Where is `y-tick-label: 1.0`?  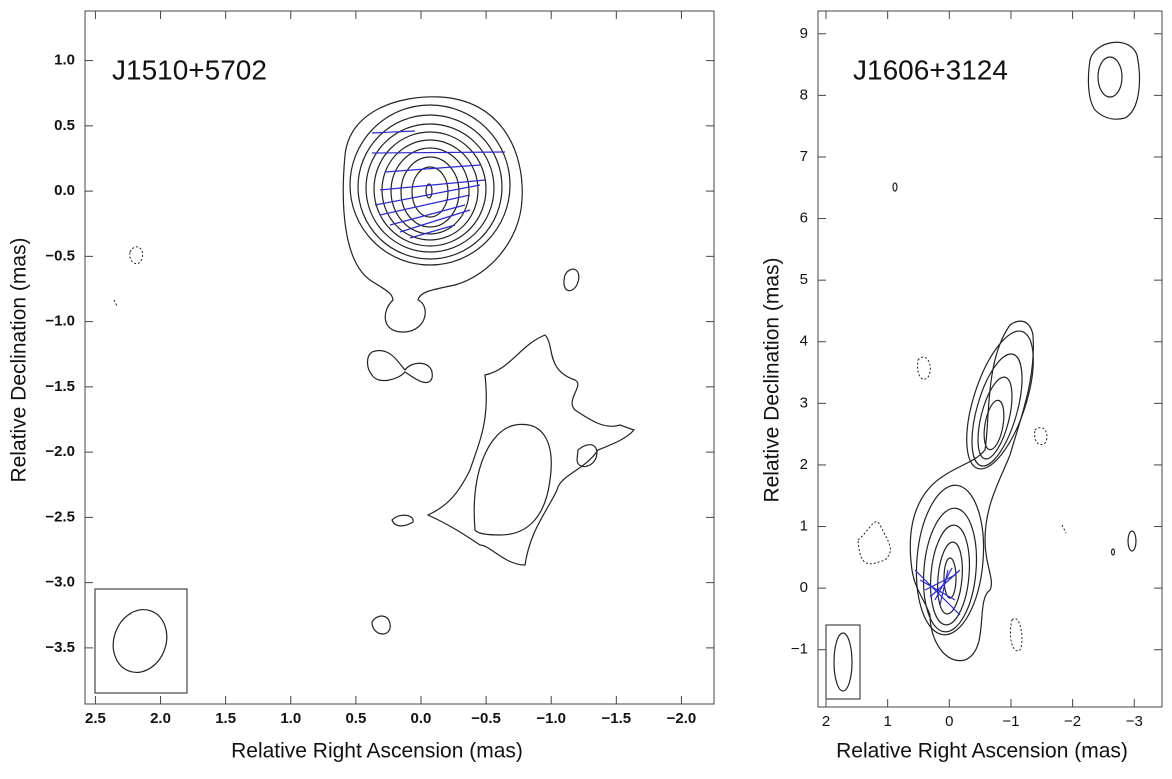 y-tick-label: 1.0 is located at coordinates (64, 60).